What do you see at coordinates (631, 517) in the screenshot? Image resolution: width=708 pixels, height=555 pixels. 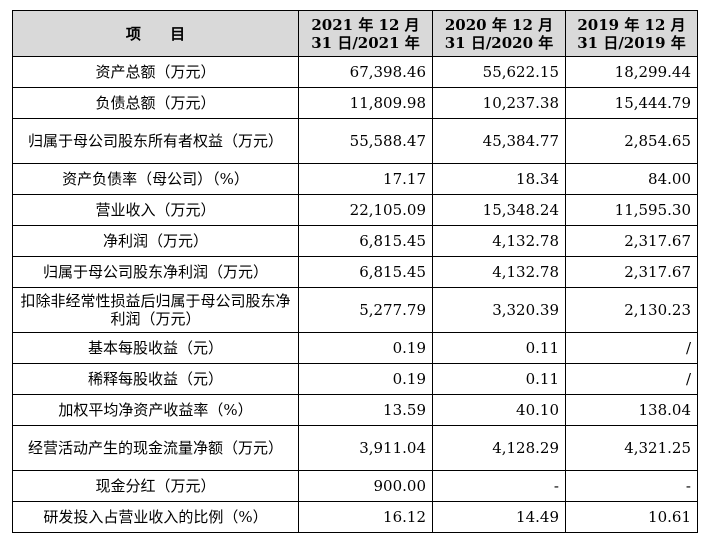 I see `value-2019: 10.61` at bounding box center [631, 517].